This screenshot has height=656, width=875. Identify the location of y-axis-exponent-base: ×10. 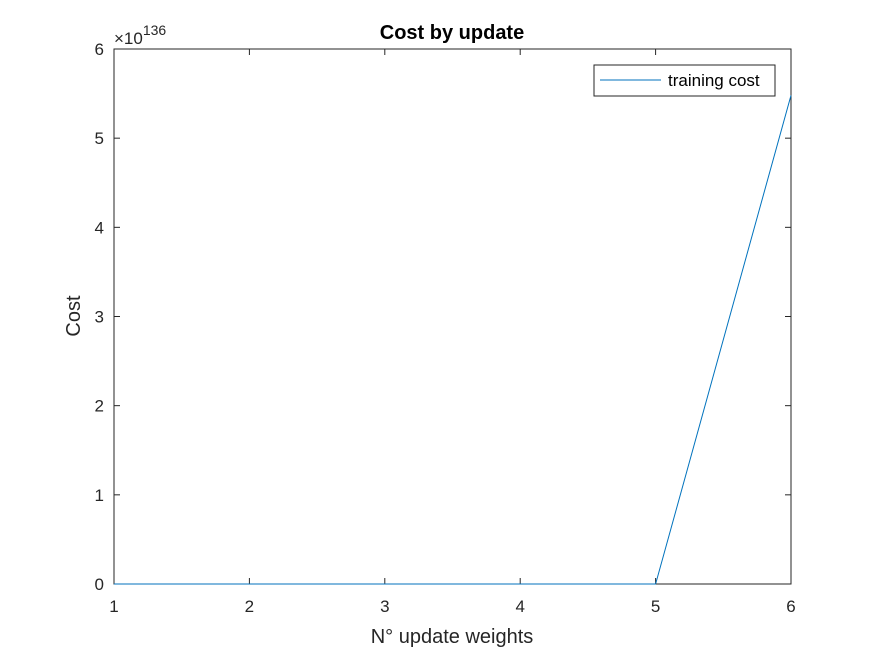
(128, 38).